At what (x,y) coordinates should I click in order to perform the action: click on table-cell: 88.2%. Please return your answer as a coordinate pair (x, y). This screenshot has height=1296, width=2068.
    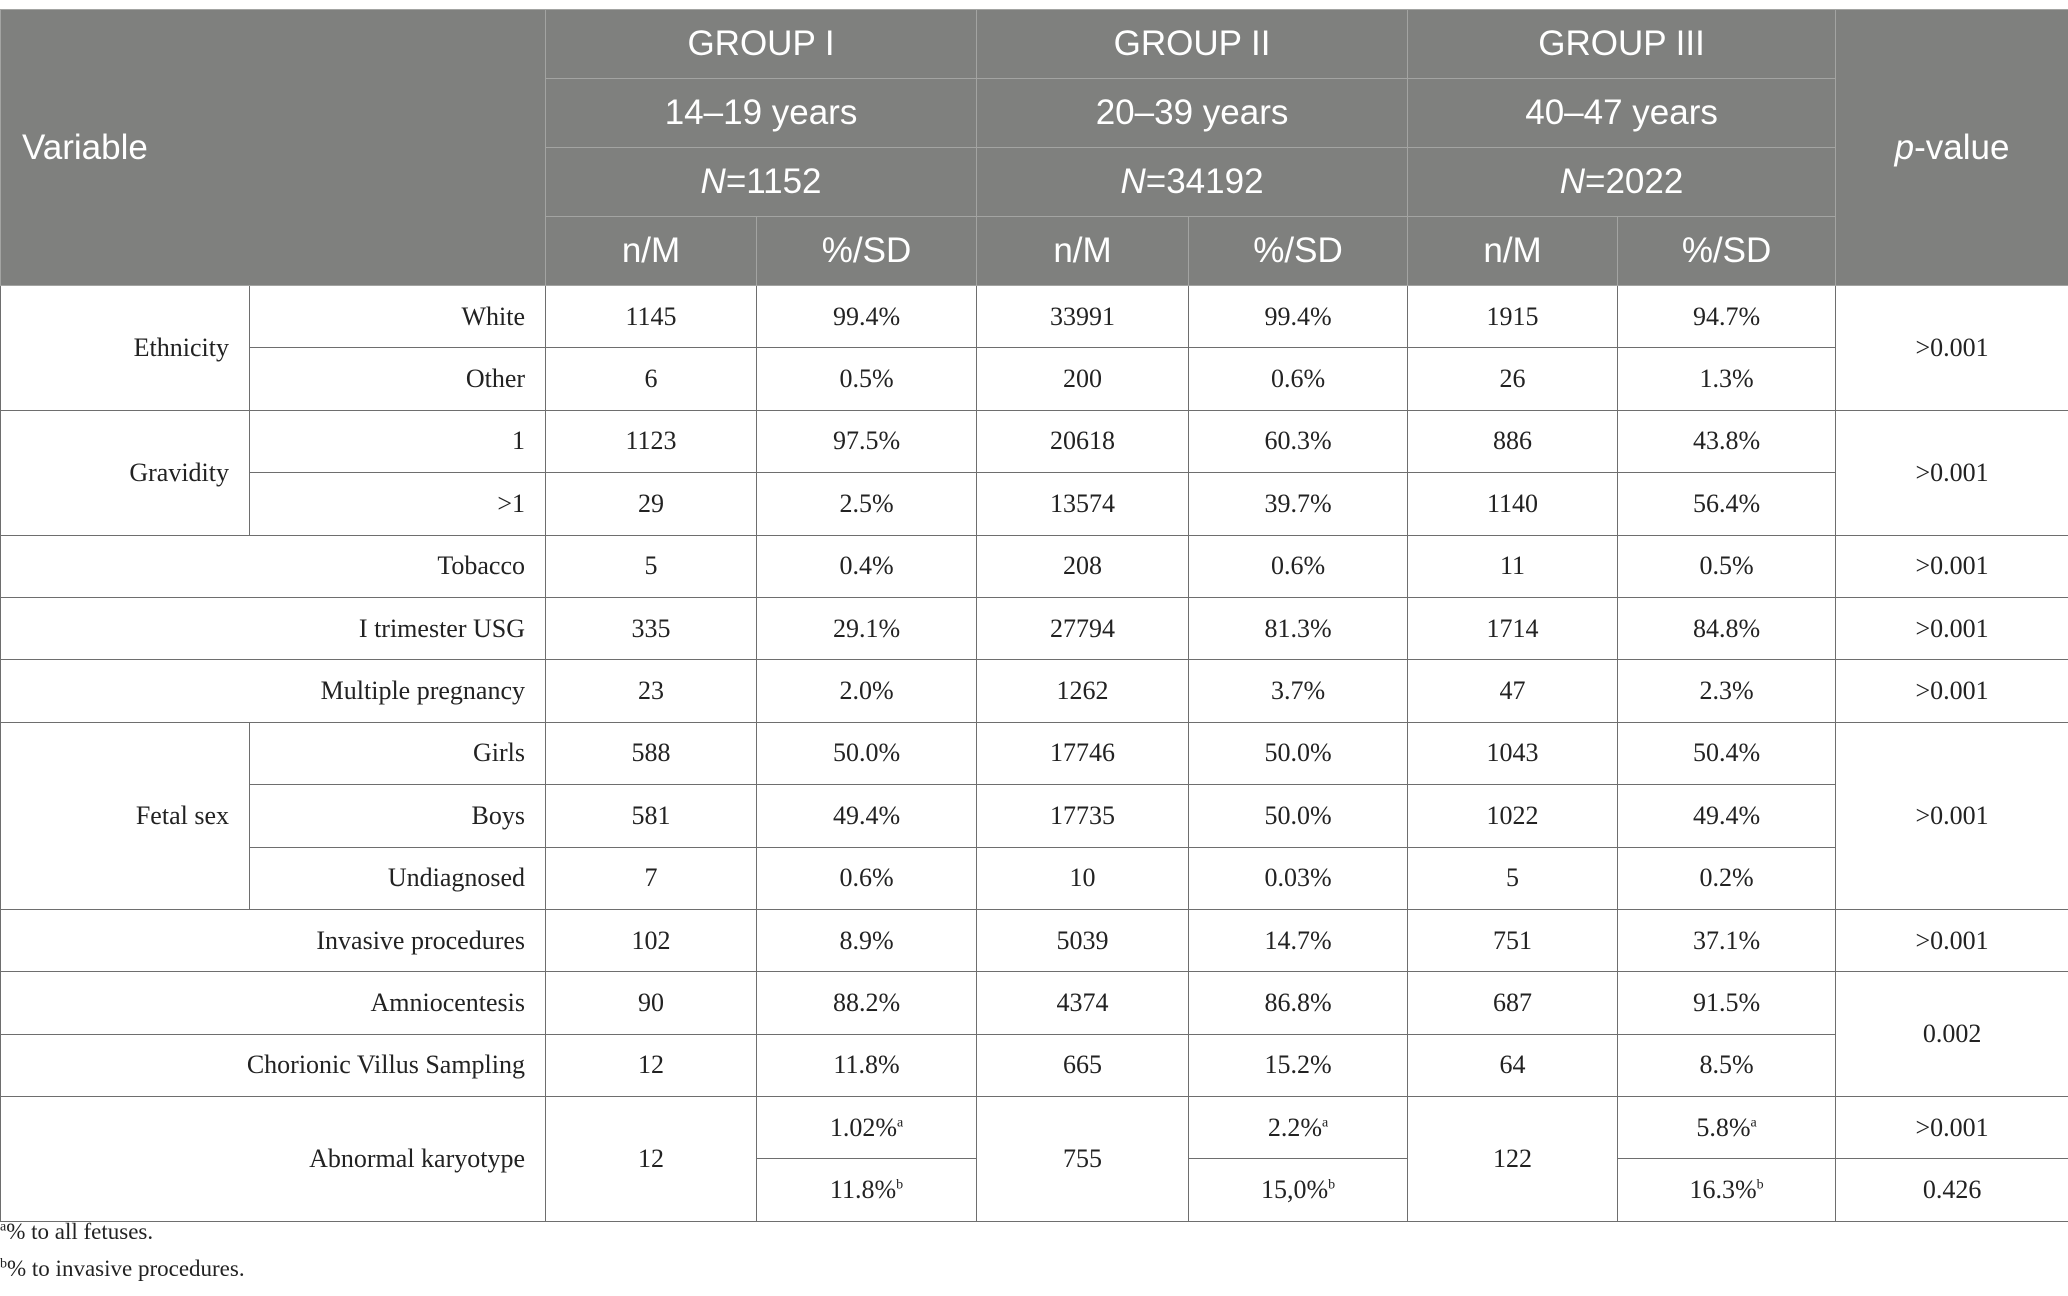
    Looking at the image, I should click on (867, 1003).